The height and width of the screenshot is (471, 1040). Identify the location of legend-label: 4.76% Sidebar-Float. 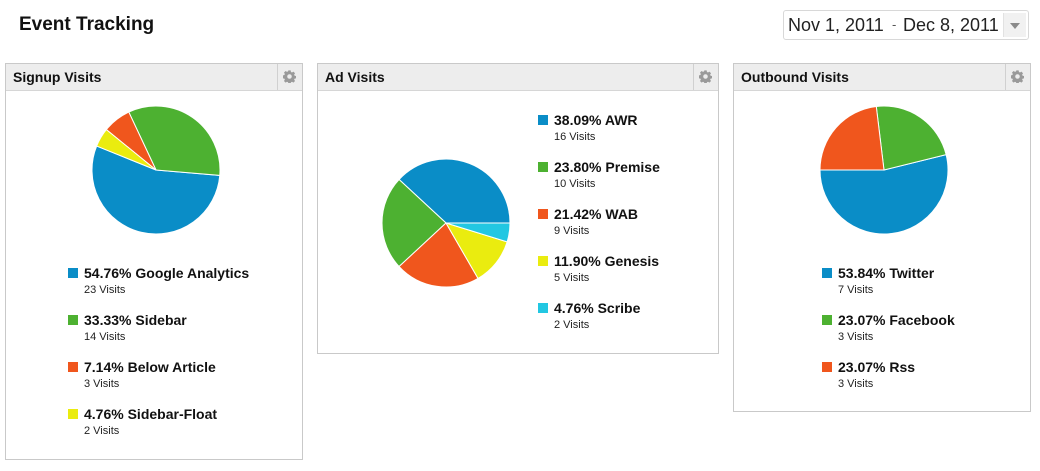
(151, 414).